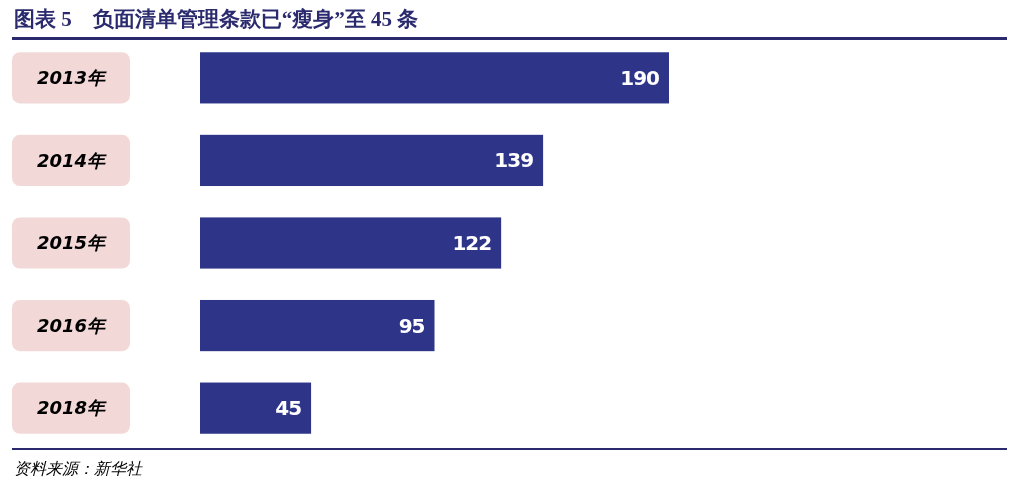 Image resolution: width=1023 pixels, height=485 pixels. Describe the element at coordinates (514, 160) in the screenshot. I see `data-label: 139` at that location.